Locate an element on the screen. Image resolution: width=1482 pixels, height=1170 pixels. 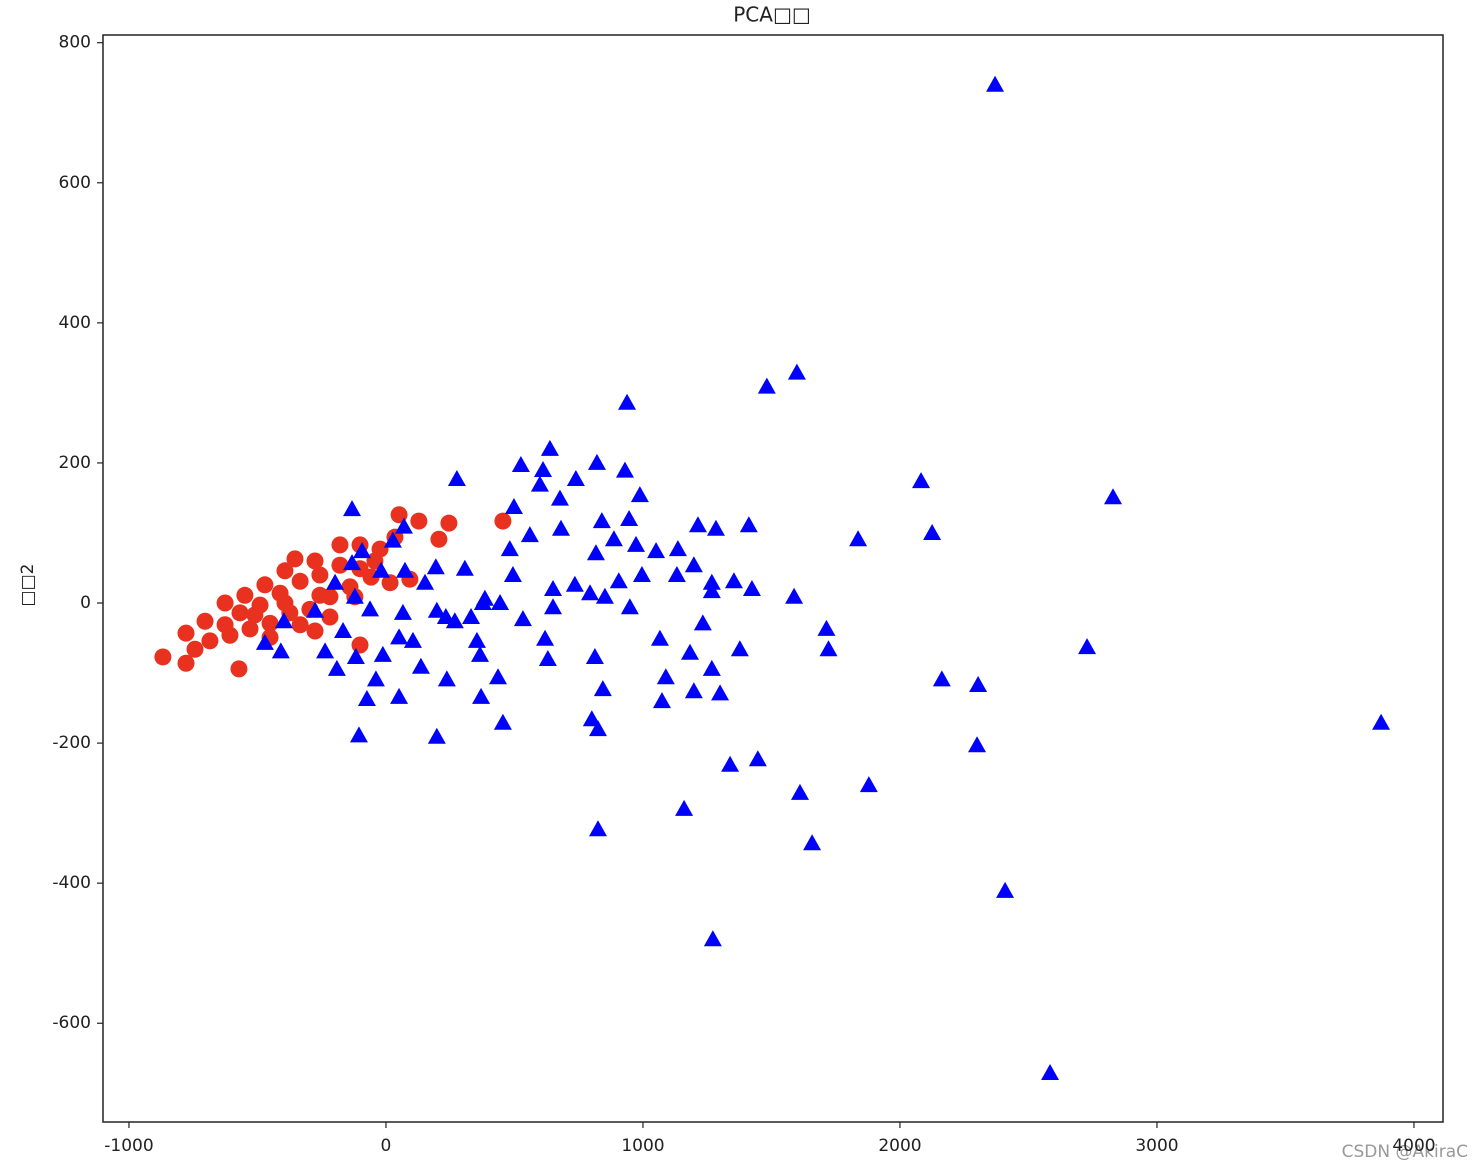
x-tick-label: 3000 is located at coordinates (1156, 1146).